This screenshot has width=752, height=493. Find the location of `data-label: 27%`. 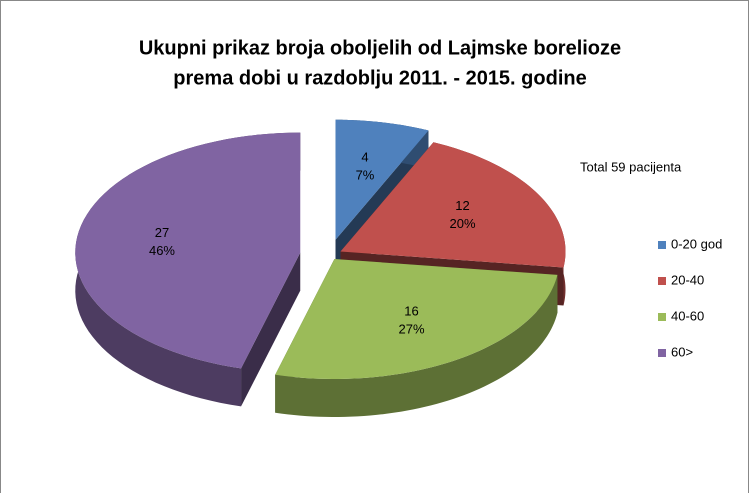

data-label: 27% is located at coordinates (412, 328).